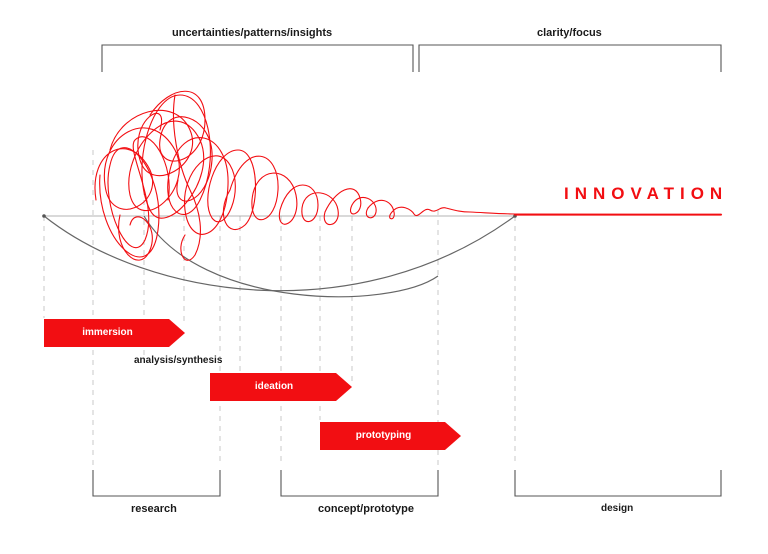 The image size is (768, 554). I want to click on bottom-label-concept: concept/prototype, so click(366, 509).